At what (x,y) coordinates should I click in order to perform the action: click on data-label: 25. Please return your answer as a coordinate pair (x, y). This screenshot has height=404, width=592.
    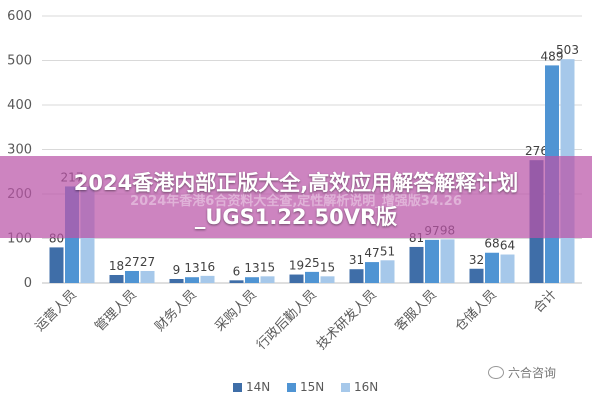
    Looking at the image, I should click on (311, 263).